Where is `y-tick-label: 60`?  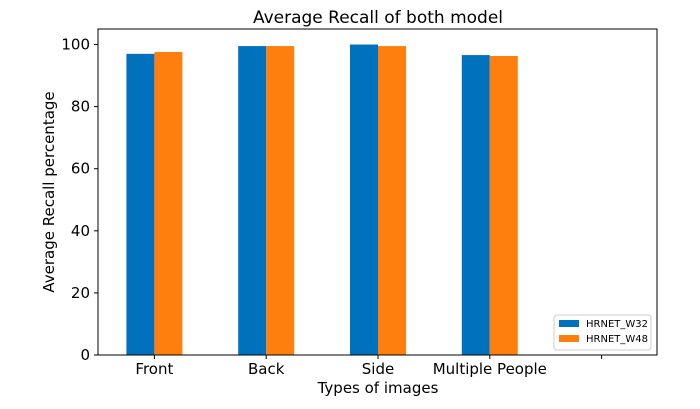
y-tick-label: 60 is located at coordinates (80, 169).